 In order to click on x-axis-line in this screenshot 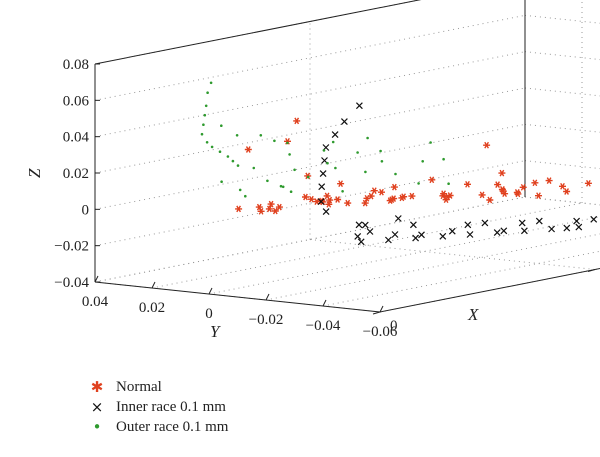, I will do `click(489, 290)`.